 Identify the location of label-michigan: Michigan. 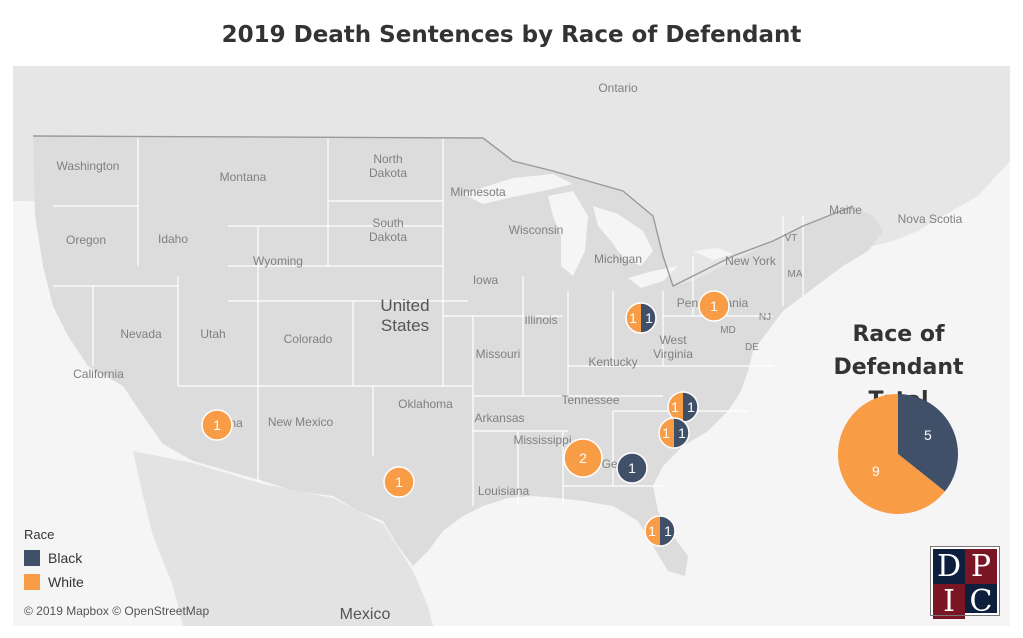
(618, 259).